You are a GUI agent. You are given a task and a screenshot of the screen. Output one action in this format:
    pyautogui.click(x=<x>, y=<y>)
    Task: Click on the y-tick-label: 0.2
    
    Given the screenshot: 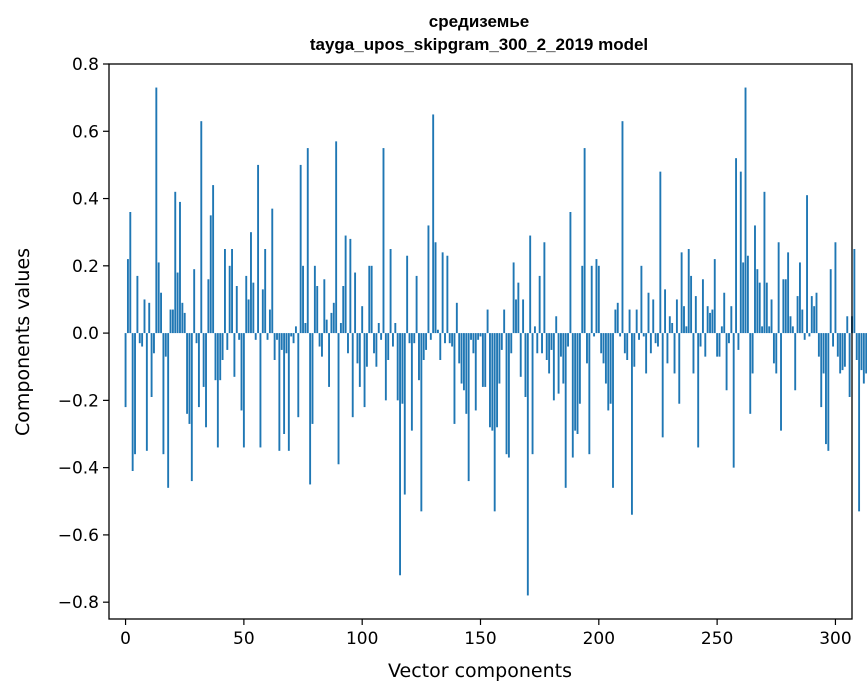 What is the action you would take?
    pyautogui.click(x=85, y=267)
    